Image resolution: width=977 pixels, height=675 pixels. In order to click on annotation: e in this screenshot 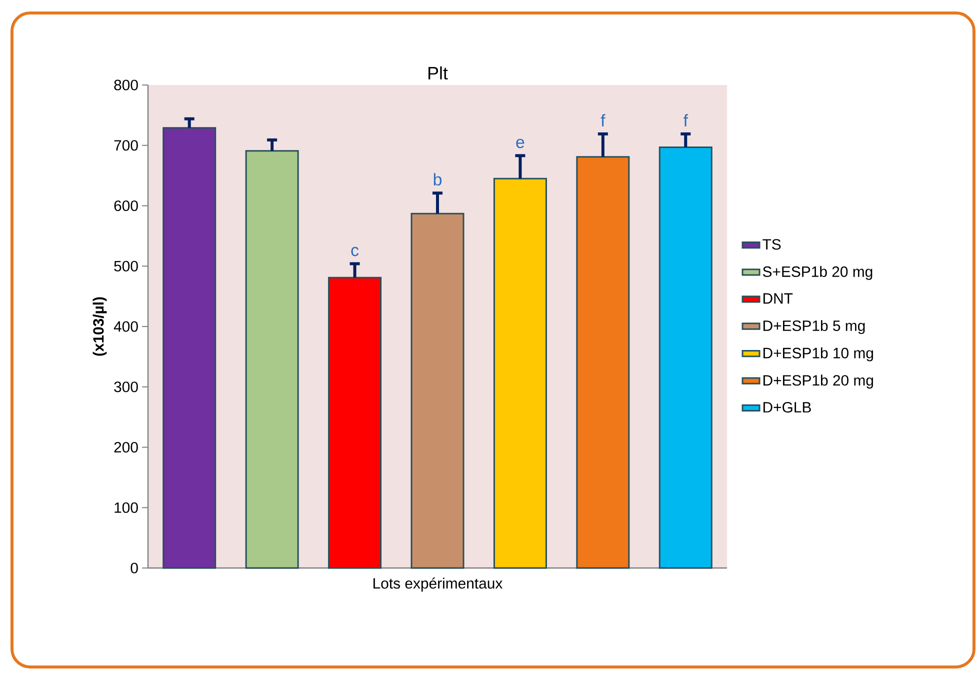, I will do `click(520, 143)`.